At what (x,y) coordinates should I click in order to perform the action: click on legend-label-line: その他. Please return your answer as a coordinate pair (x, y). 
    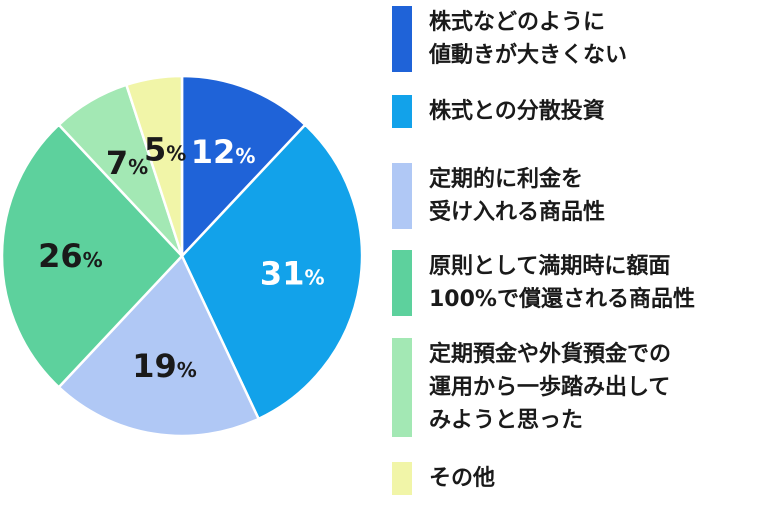
    Looking at the image, I should click on (462, 478).